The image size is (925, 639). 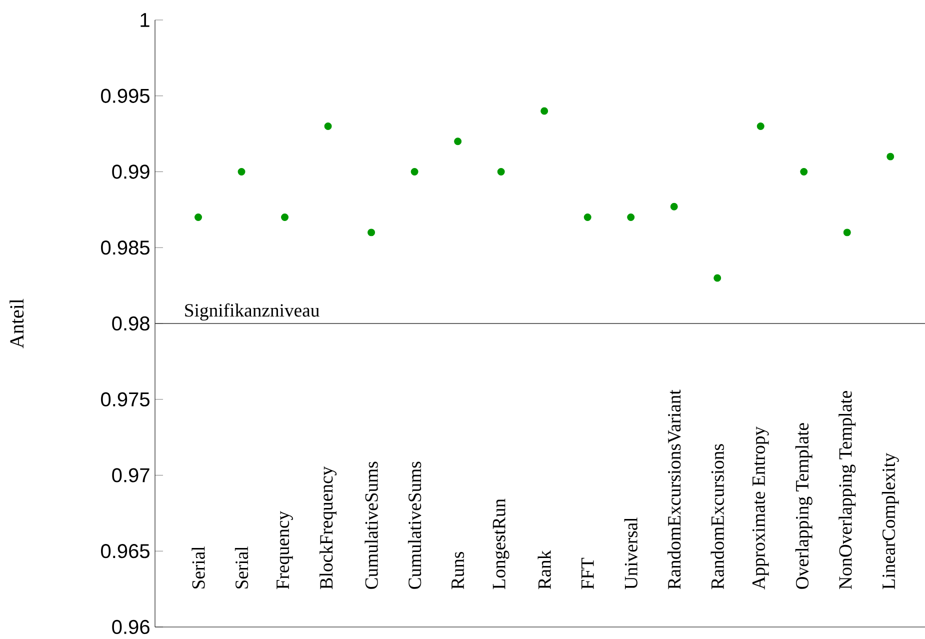 What do you see at coordinates (717, 517) in the screenshot?
I see `x-tick-label: RandomExcursions` at bounding box center [717, 517].